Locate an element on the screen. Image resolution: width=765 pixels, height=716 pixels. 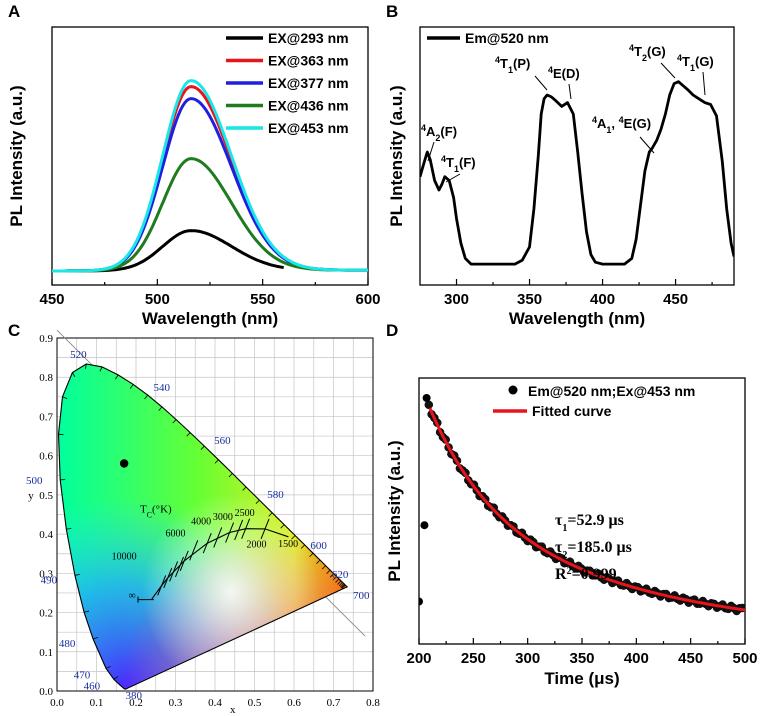
panel-c-wavelength-label: 380 is located at coordinates (134, 696).